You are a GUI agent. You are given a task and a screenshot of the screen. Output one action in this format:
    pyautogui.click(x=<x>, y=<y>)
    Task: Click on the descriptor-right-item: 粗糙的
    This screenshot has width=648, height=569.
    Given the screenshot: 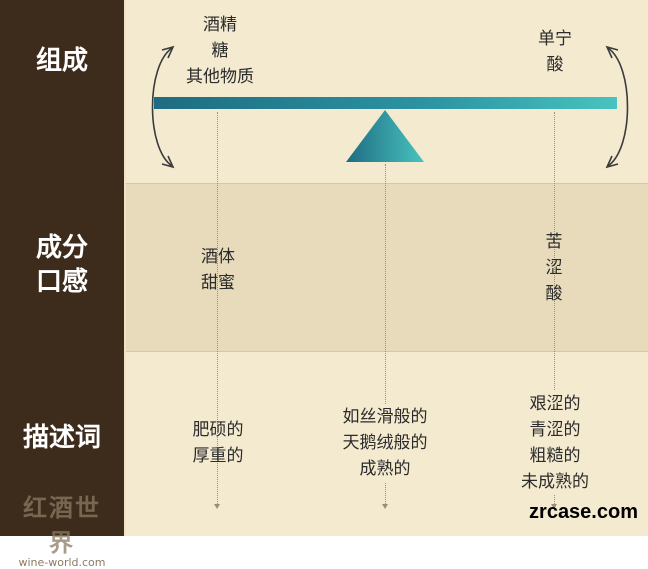 What is the action you would take?
    pyautogui.click(x=555, y=456)
    